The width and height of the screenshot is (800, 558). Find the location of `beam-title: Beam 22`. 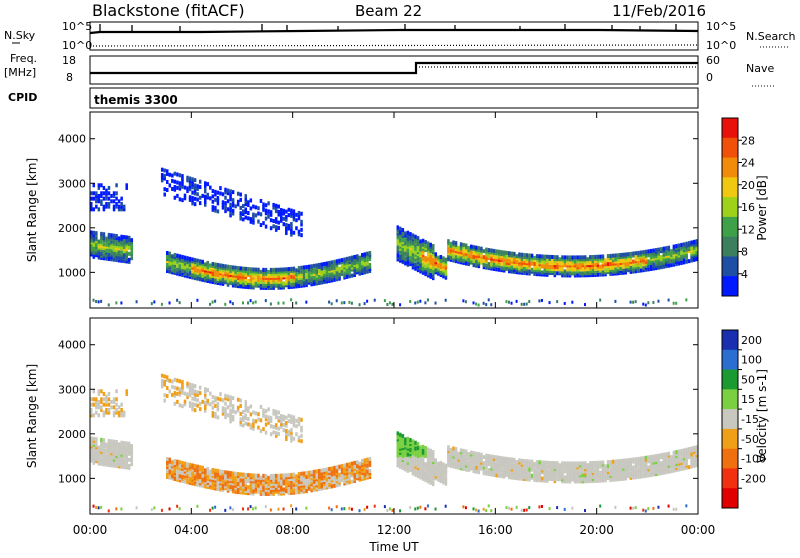

beam-title: Beam 22 is located at coordinates (388, 11).